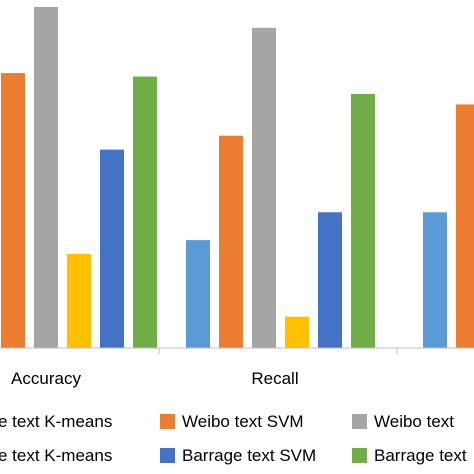 The width and height of the screenshot is (474, 474). Describe the element at coordinates (274, 378) in the screenshot. I see `category-label: Recall` at that location.